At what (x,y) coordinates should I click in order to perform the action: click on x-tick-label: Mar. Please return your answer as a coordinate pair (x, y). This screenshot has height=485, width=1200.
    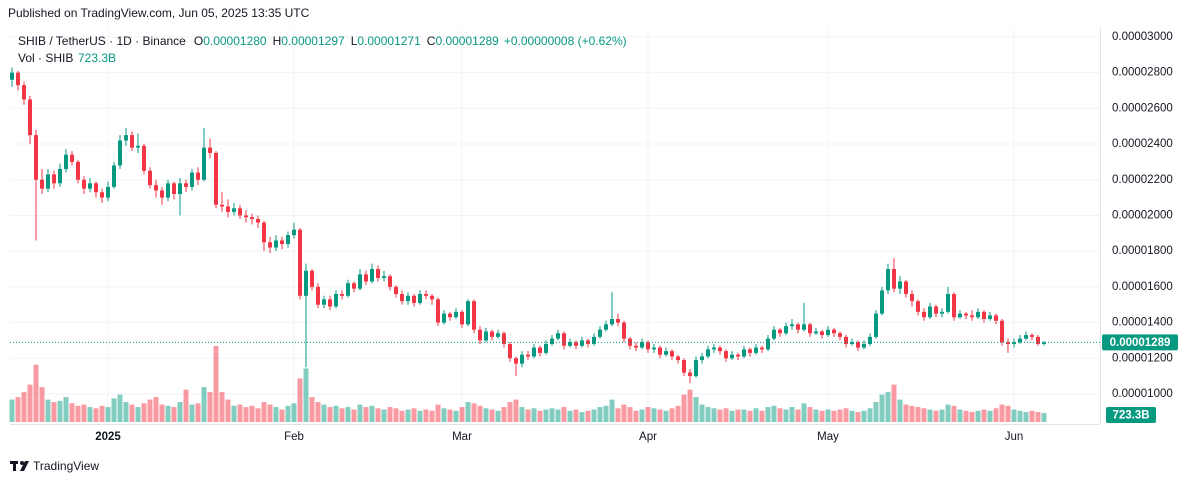
    Looking at the image, I should click on (462, 437).